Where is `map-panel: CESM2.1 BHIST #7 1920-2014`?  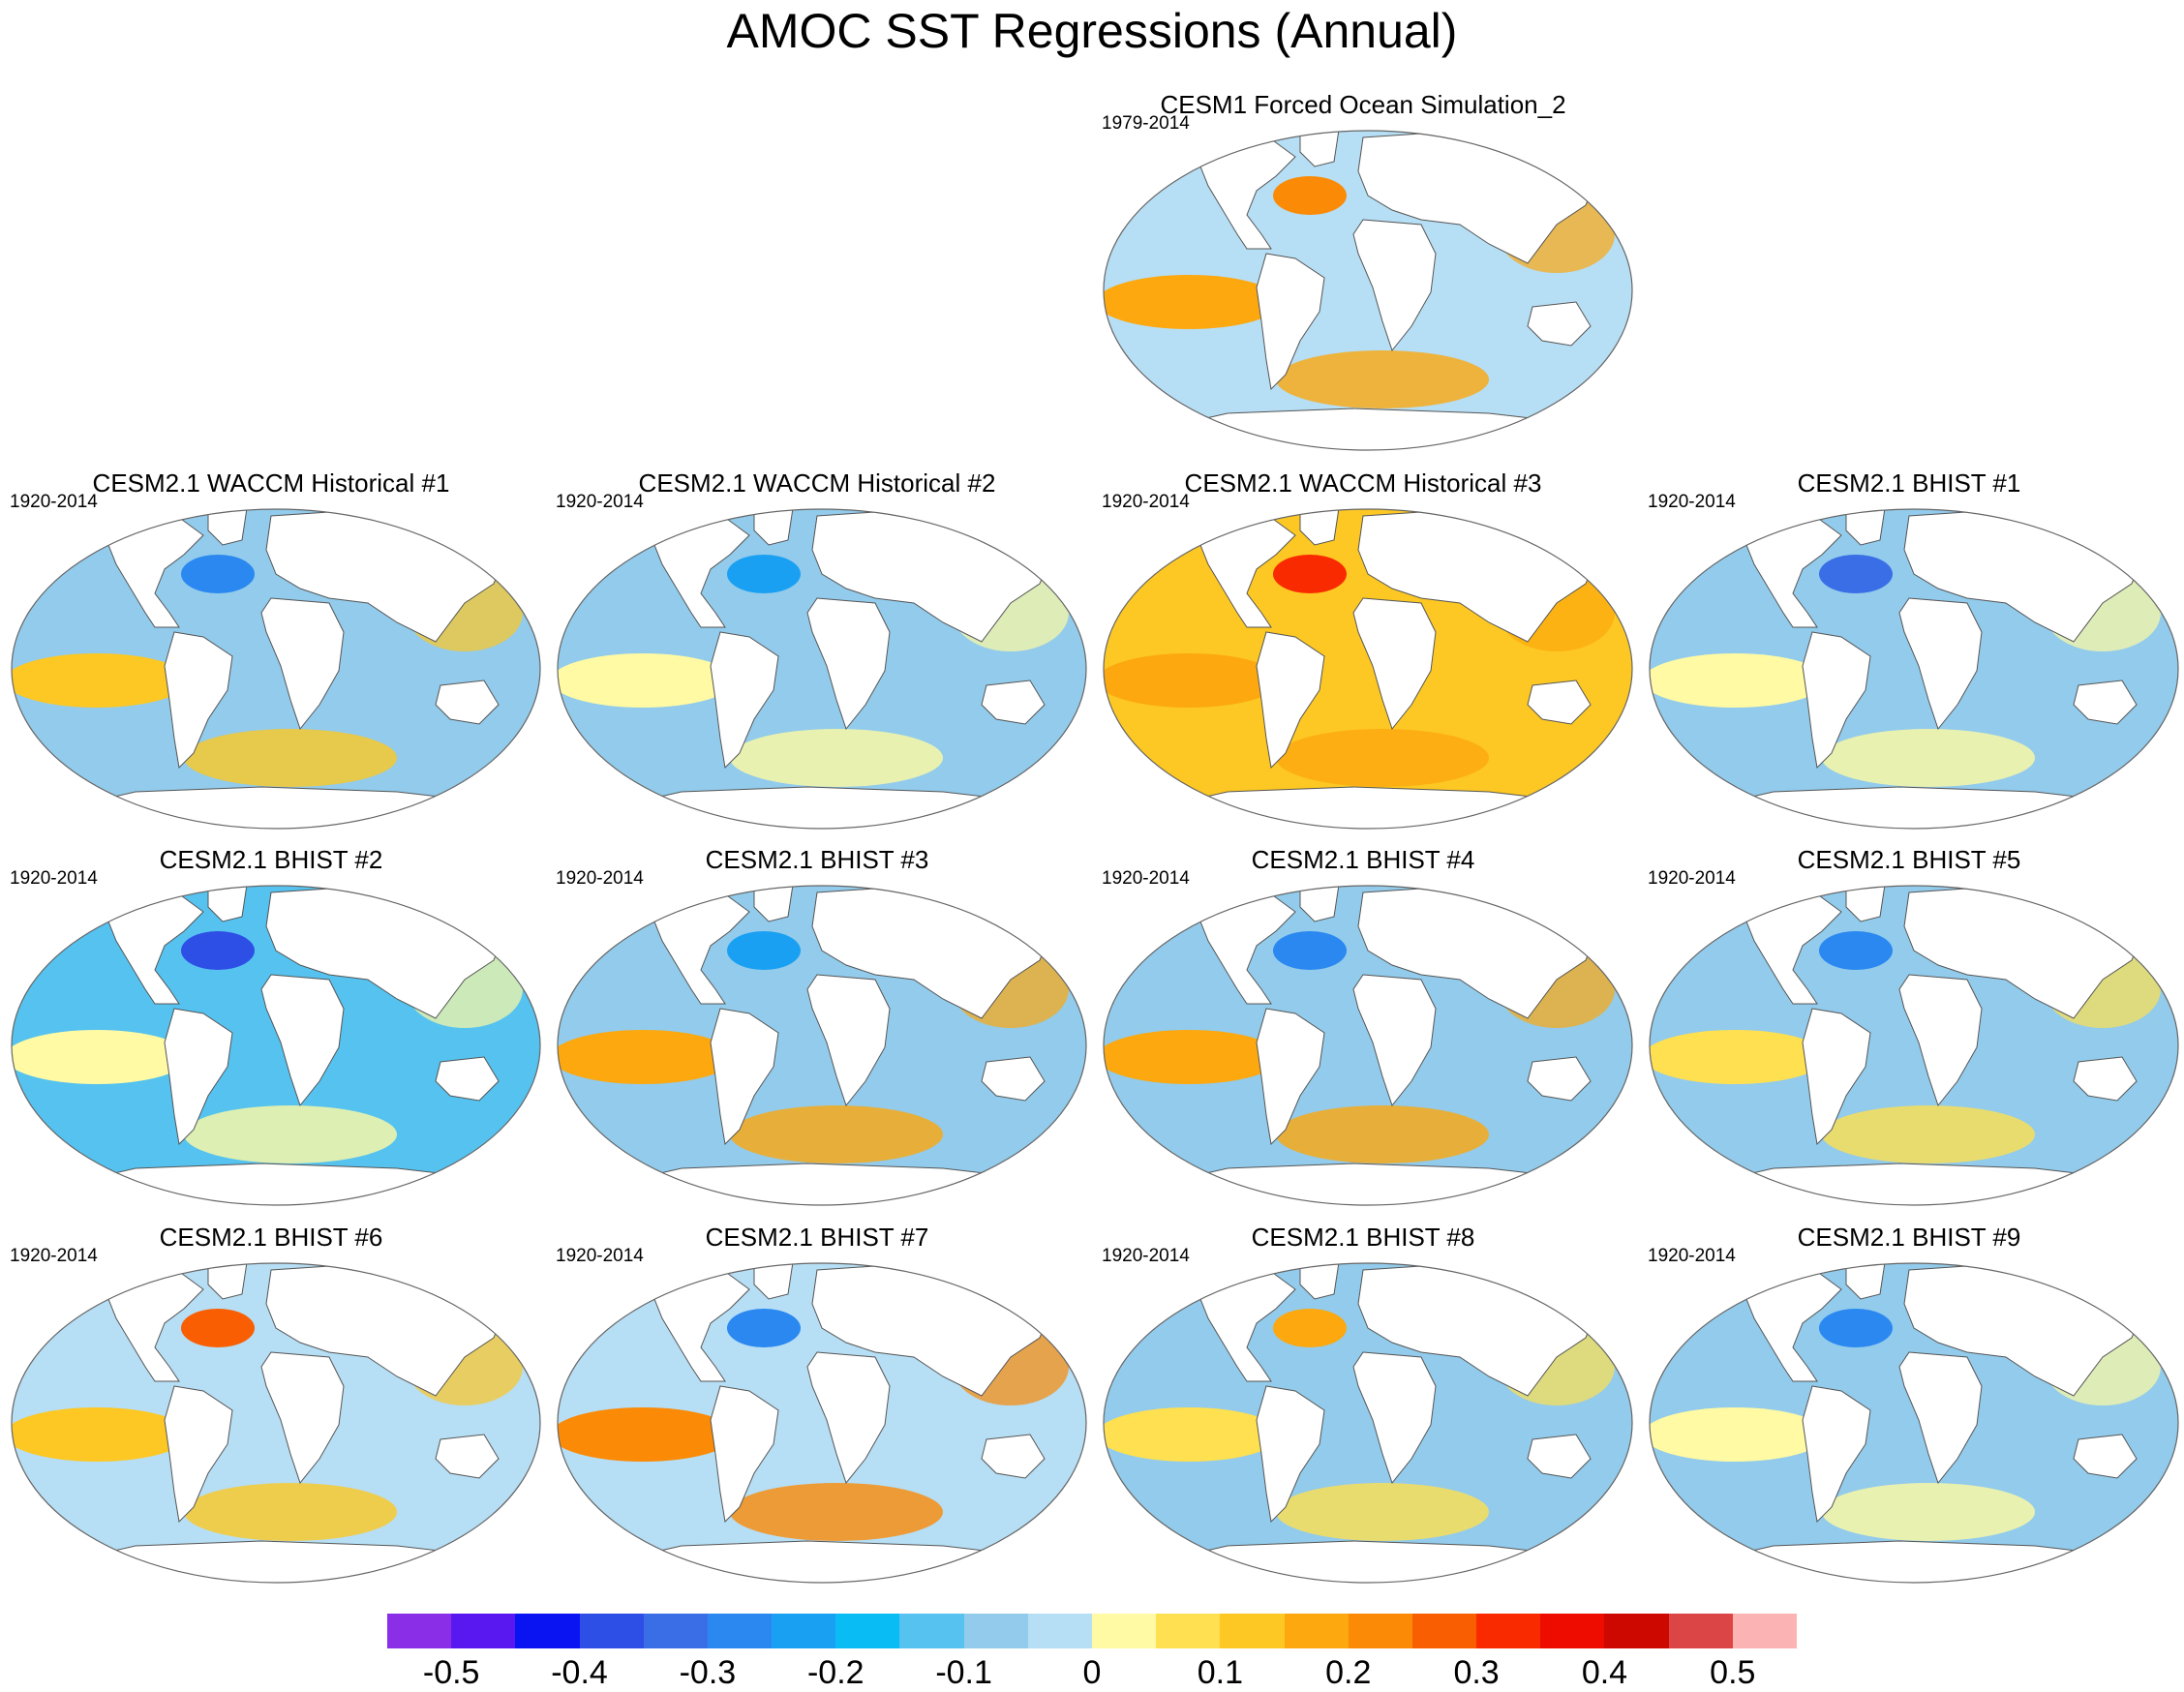
map-panel: CESM2.1 BHIST #7 1920-2014 is located at coordinates (817, 1406).